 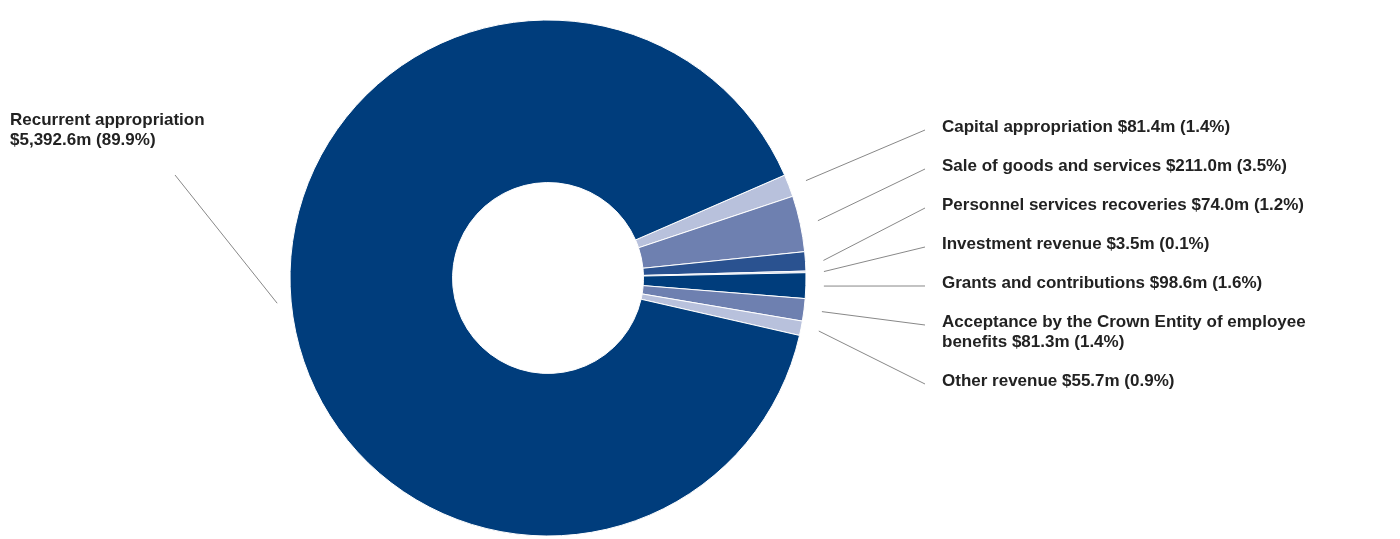 What do you see at coordinates (1114, 165) in the screenshot?
I see `slice-label: Sale of goods and services $211.0m (3.5%)` at bounding box center [1114, 165].